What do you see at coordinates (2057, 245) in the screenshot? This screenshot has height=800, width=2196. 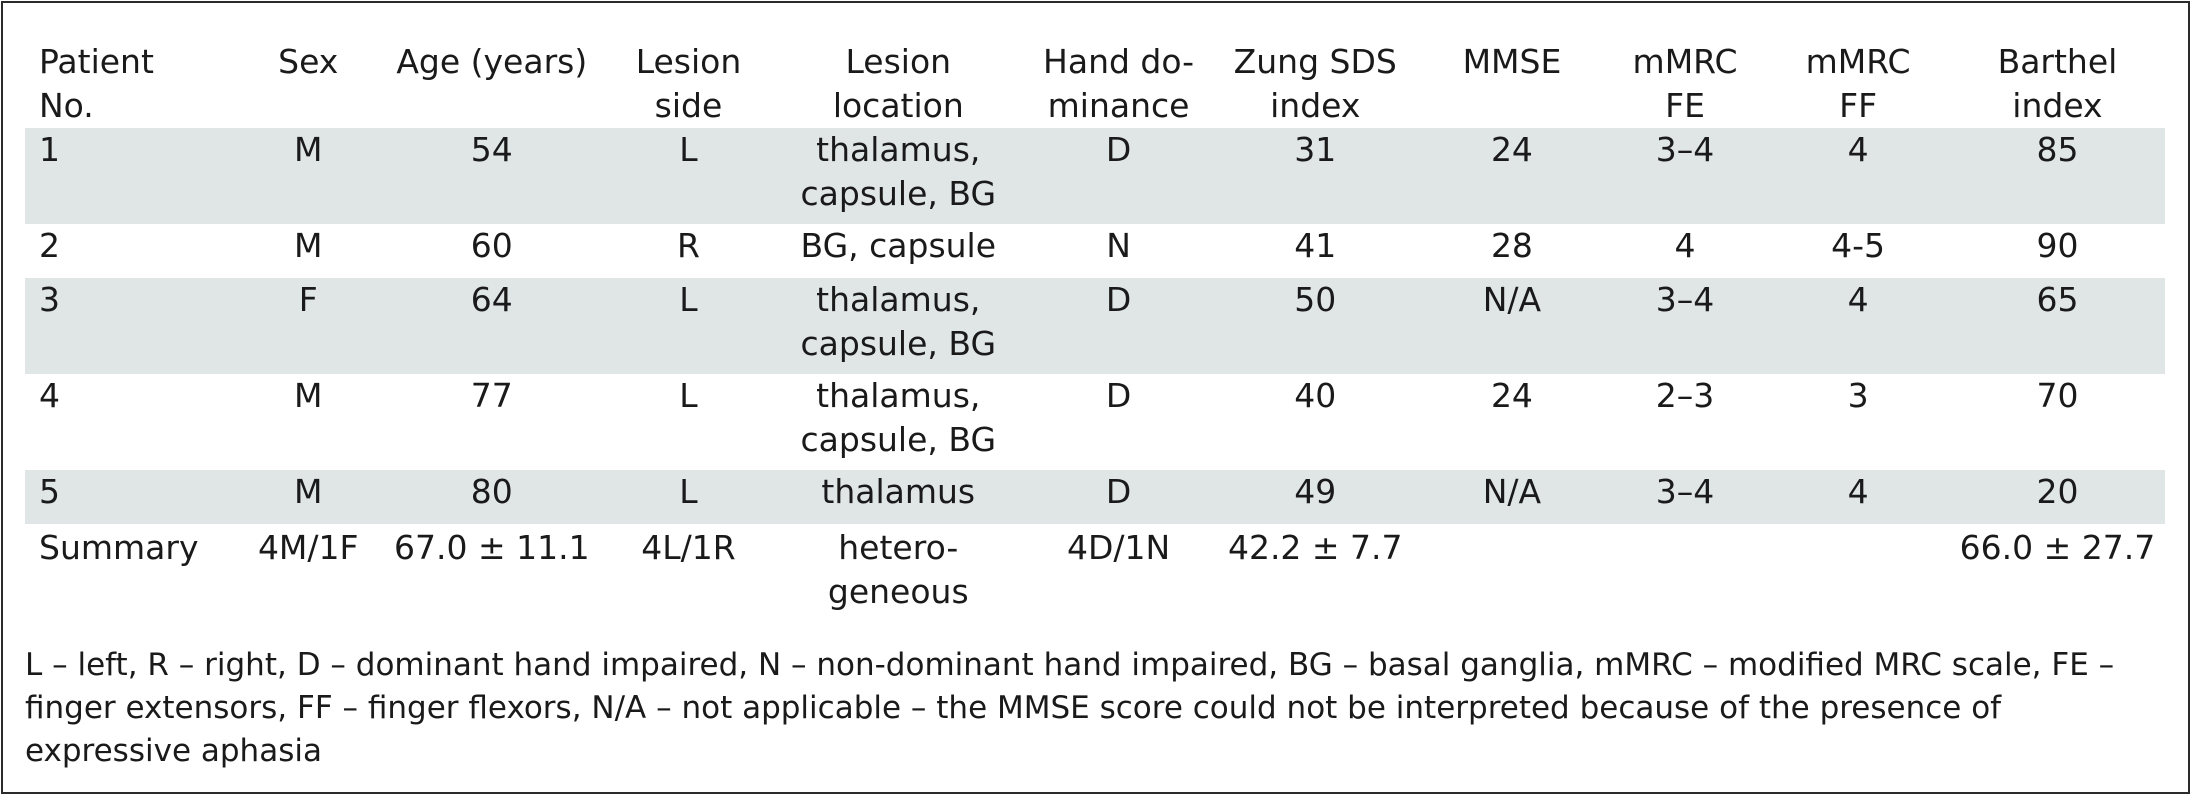 I see `cell-barthel: 90` at bounding box center [2057, 245].